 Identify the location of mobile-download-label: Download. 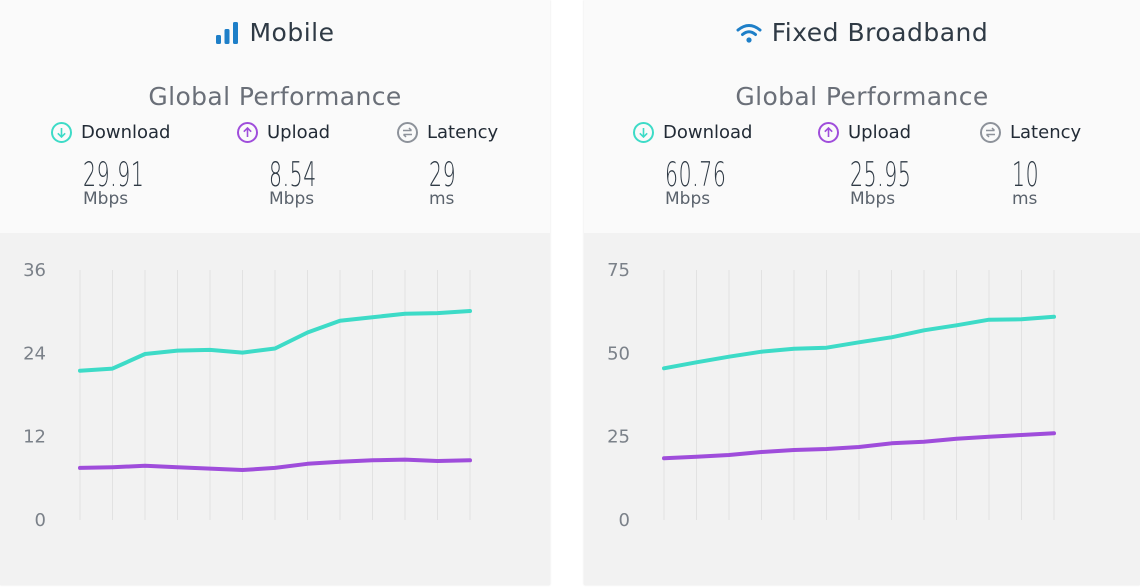
(126, 132).